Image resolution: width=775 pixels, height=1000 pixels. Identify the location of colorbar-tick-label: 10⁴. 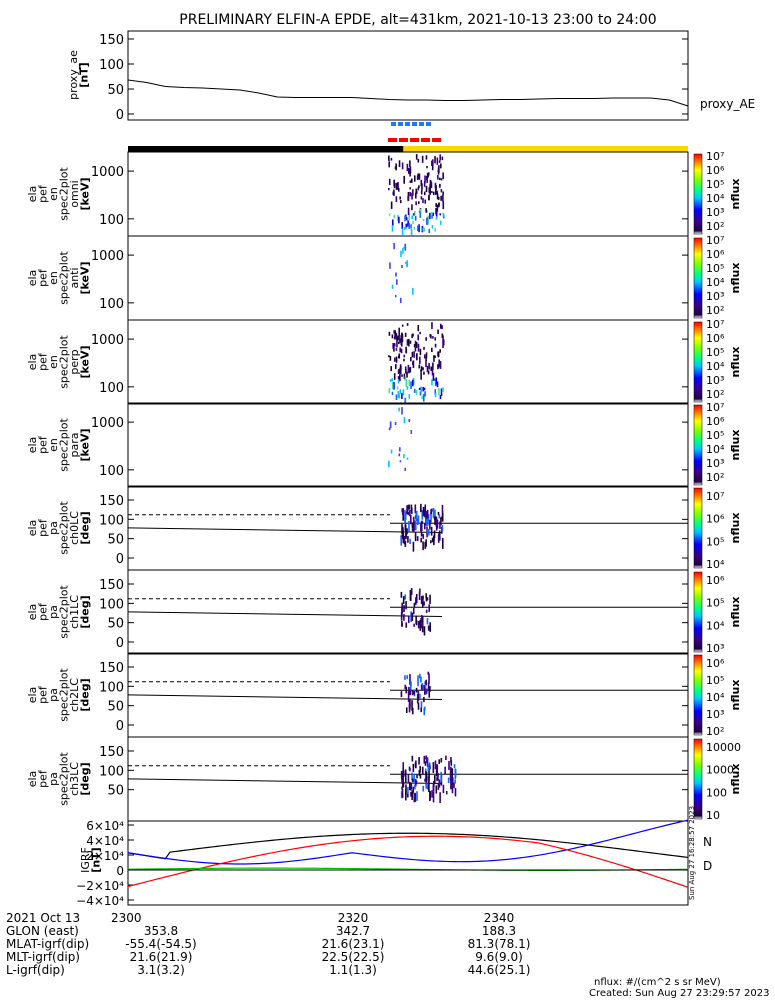
(715, 198).